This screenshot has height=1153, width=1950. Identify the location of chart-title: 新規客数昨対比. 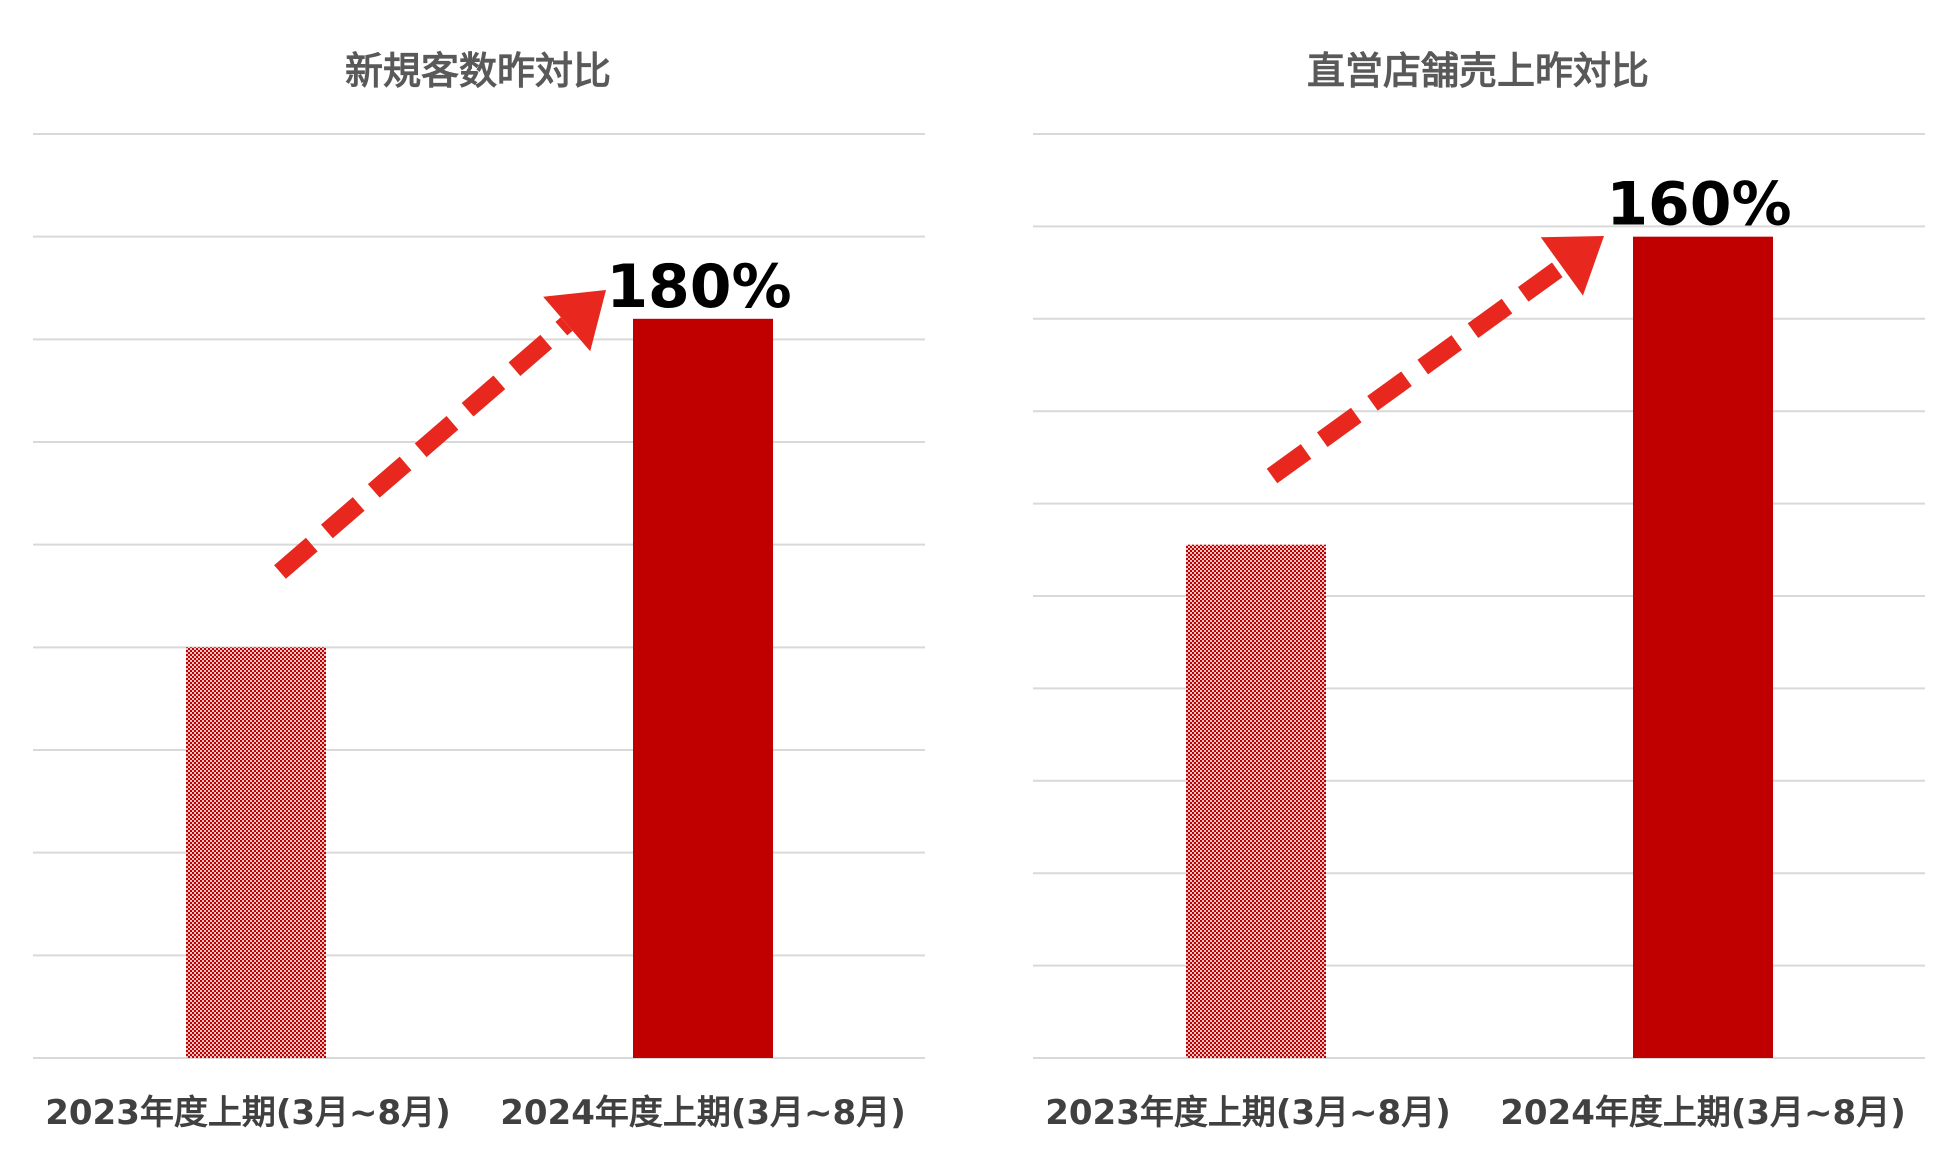
(478, 71).